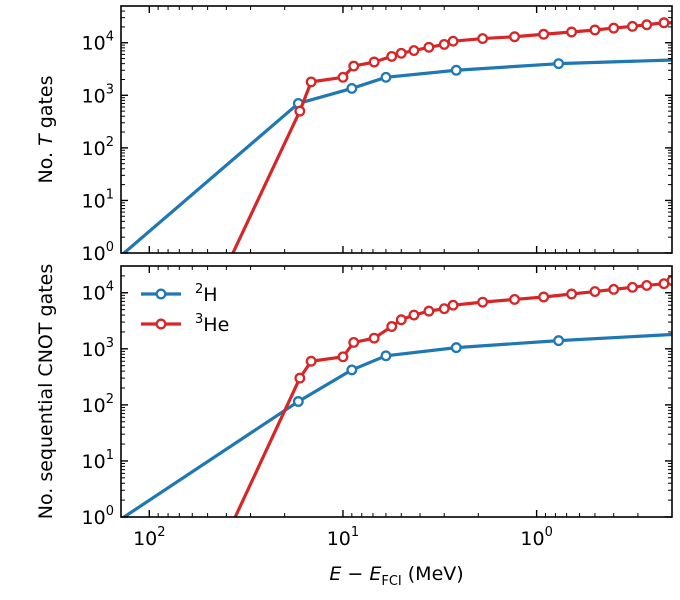 Image resolution: width=680 pixels, height=600 pixels. I want to click on ytick-exponent: 2, so click(110, 399).